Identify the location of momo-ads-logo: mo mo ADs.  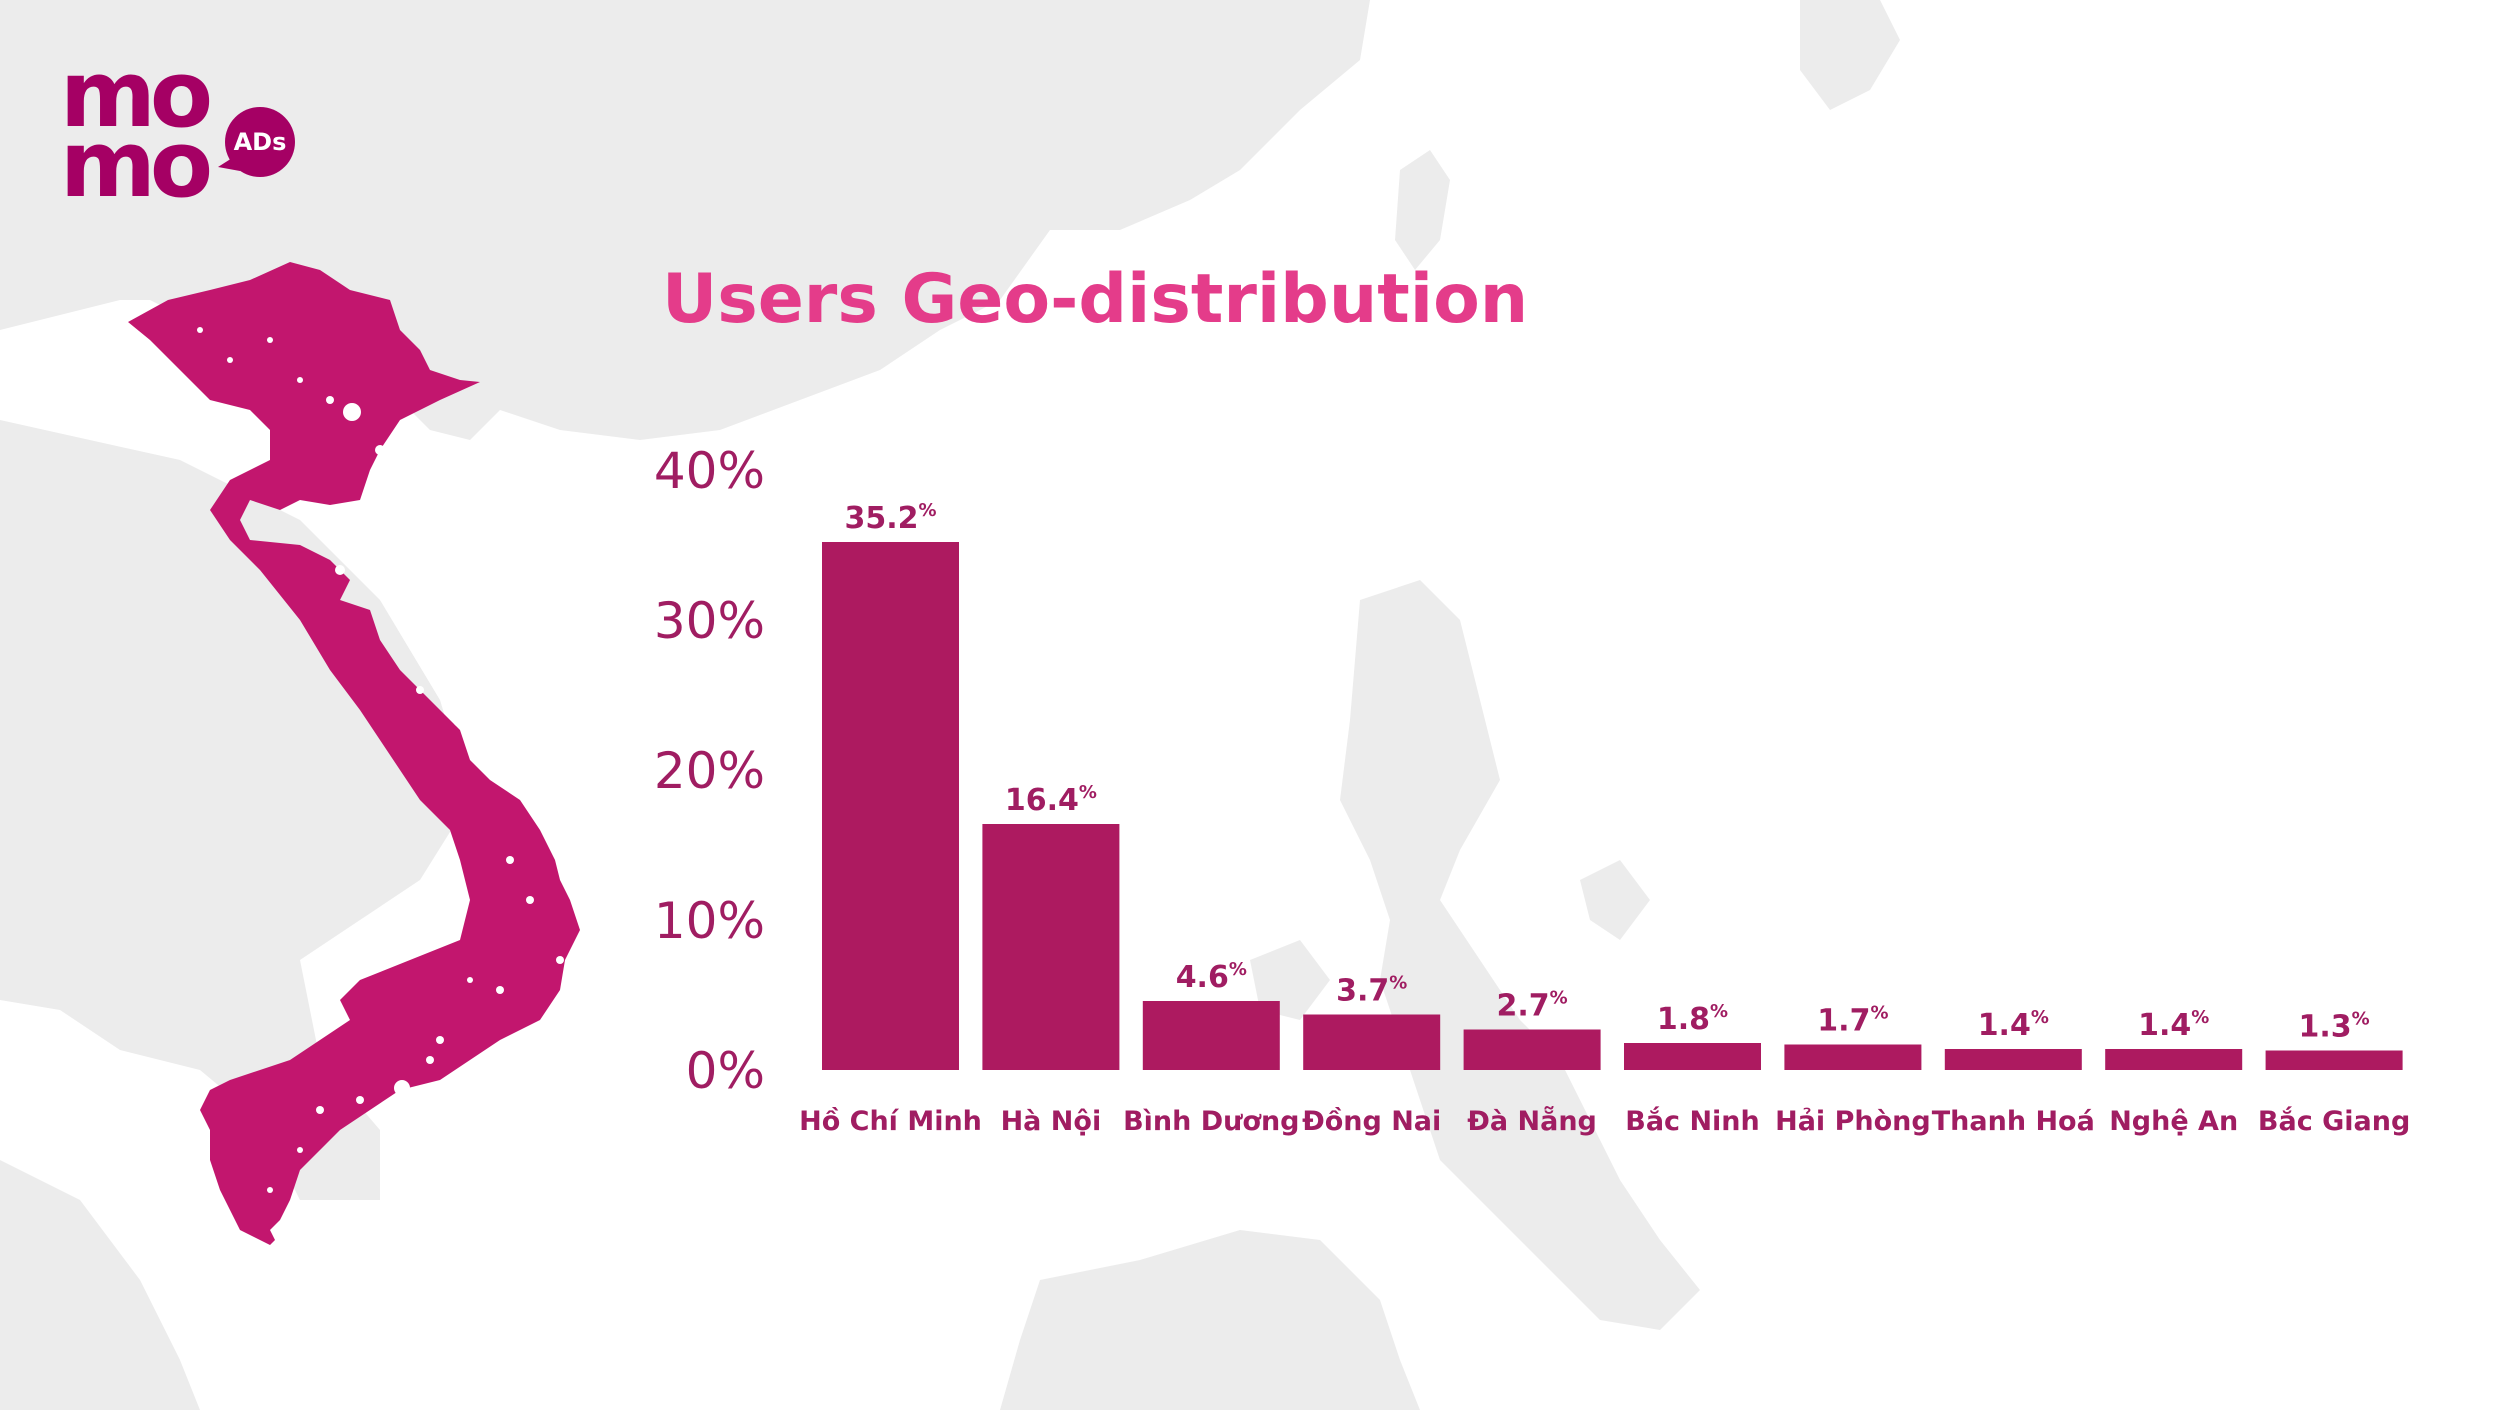
(177, 129).